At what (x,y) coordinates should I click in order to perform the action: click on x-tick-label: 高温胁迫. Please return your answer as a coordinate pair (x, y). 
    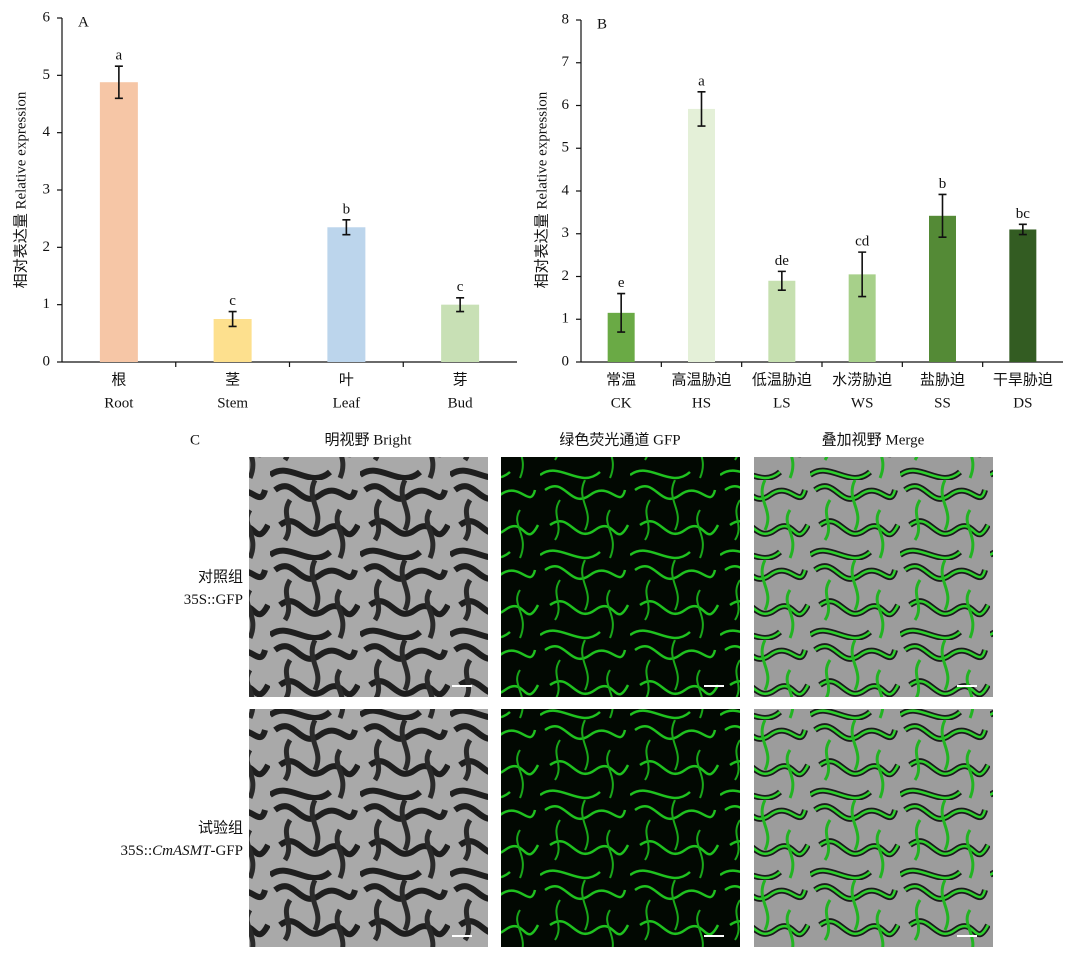
    Looking at the image, I should click on (701, 379).